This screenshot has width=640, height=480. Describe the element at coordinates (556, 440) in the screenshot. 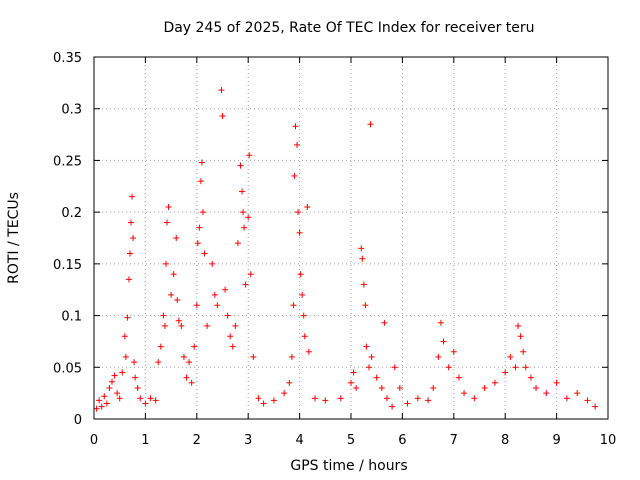

I see `x-tick-label: 9` at that location.